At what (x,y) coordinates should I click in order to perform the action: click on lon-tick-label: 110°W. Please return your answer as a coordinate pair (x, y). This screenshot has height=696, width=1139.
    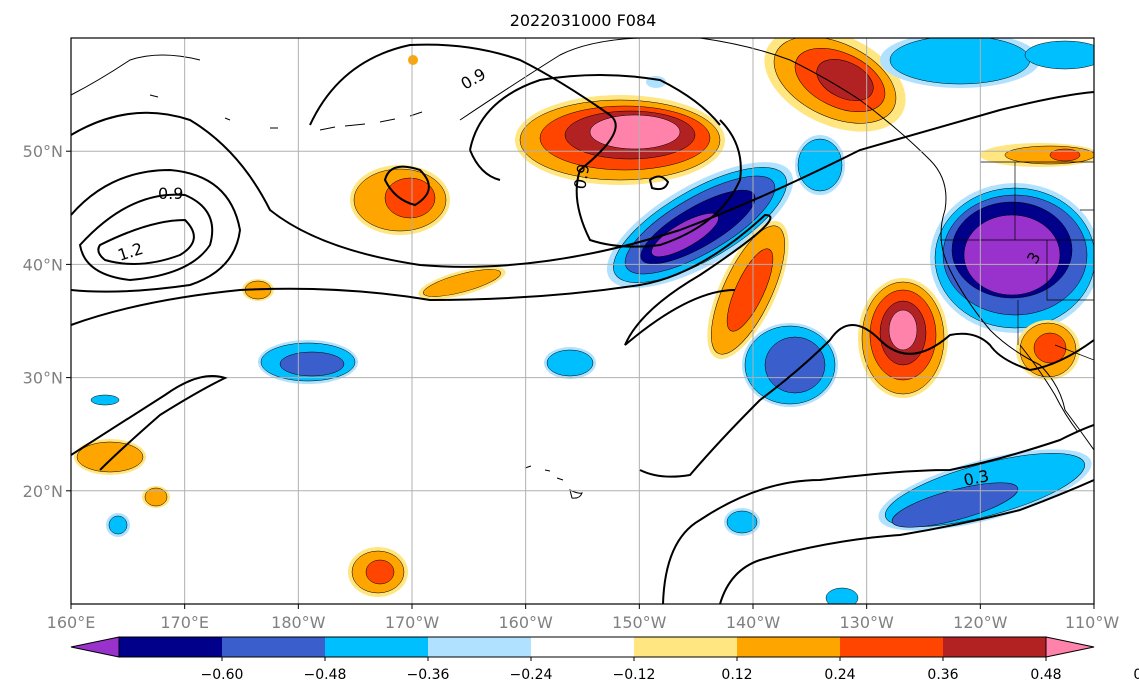
    Looking at the image, I should click on (1092, 622).